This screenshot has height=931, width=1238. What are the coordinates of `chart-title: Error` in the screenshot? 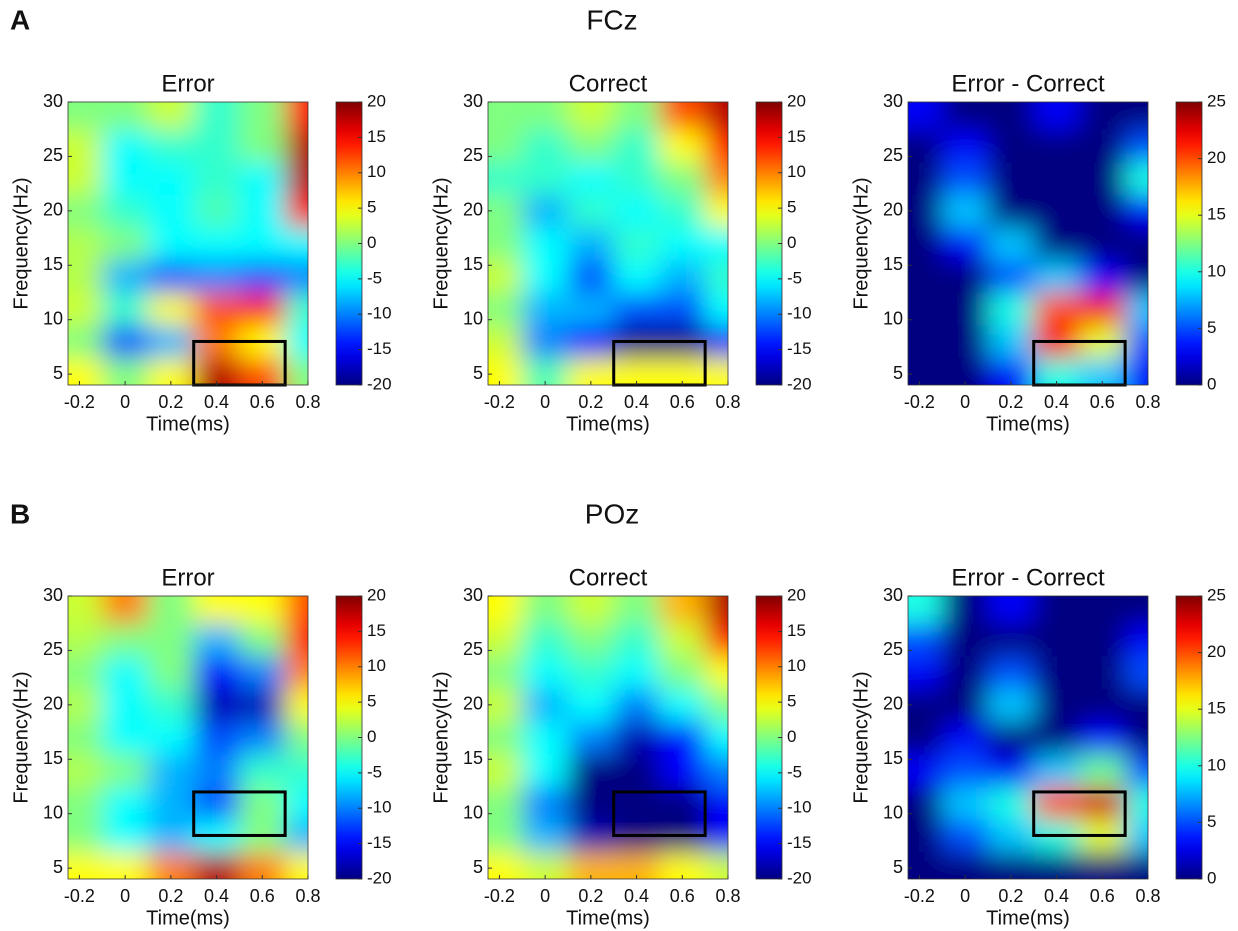 It's located at (187, 83).